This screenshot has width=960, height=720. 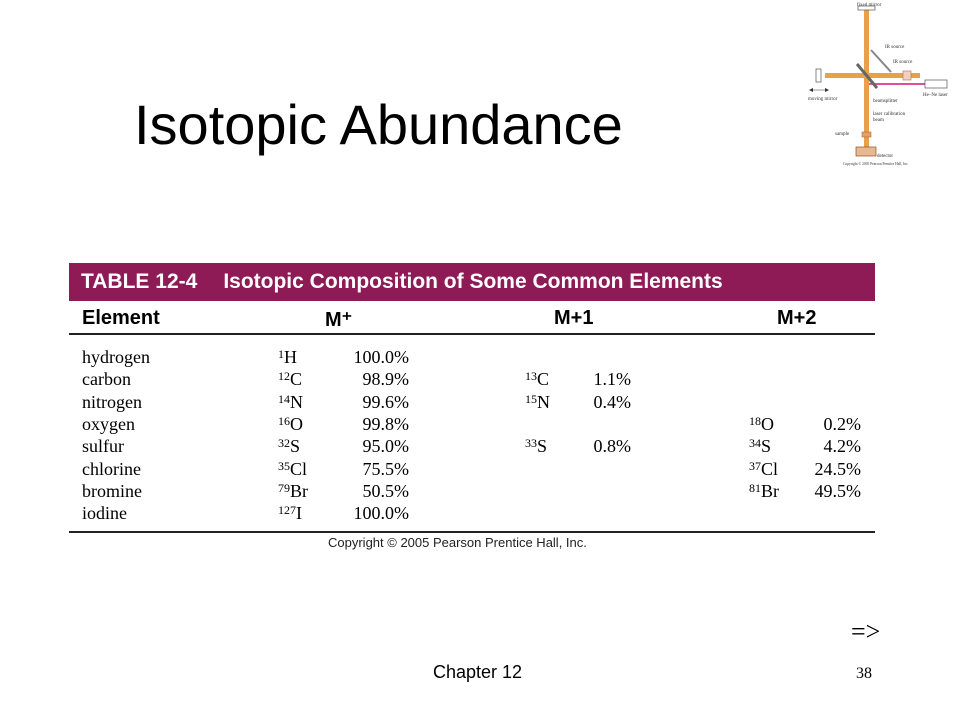 I want to click on footer-page-number: 38, so click(x=864, y=673).